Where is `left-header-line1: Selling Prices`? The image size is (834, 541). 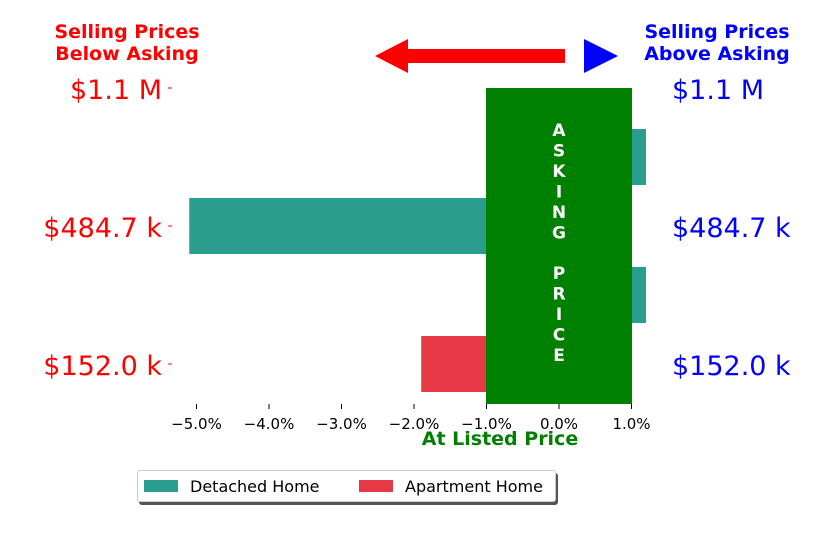
left-header-line1: Selling Prices is located at coordinates (126, 32).